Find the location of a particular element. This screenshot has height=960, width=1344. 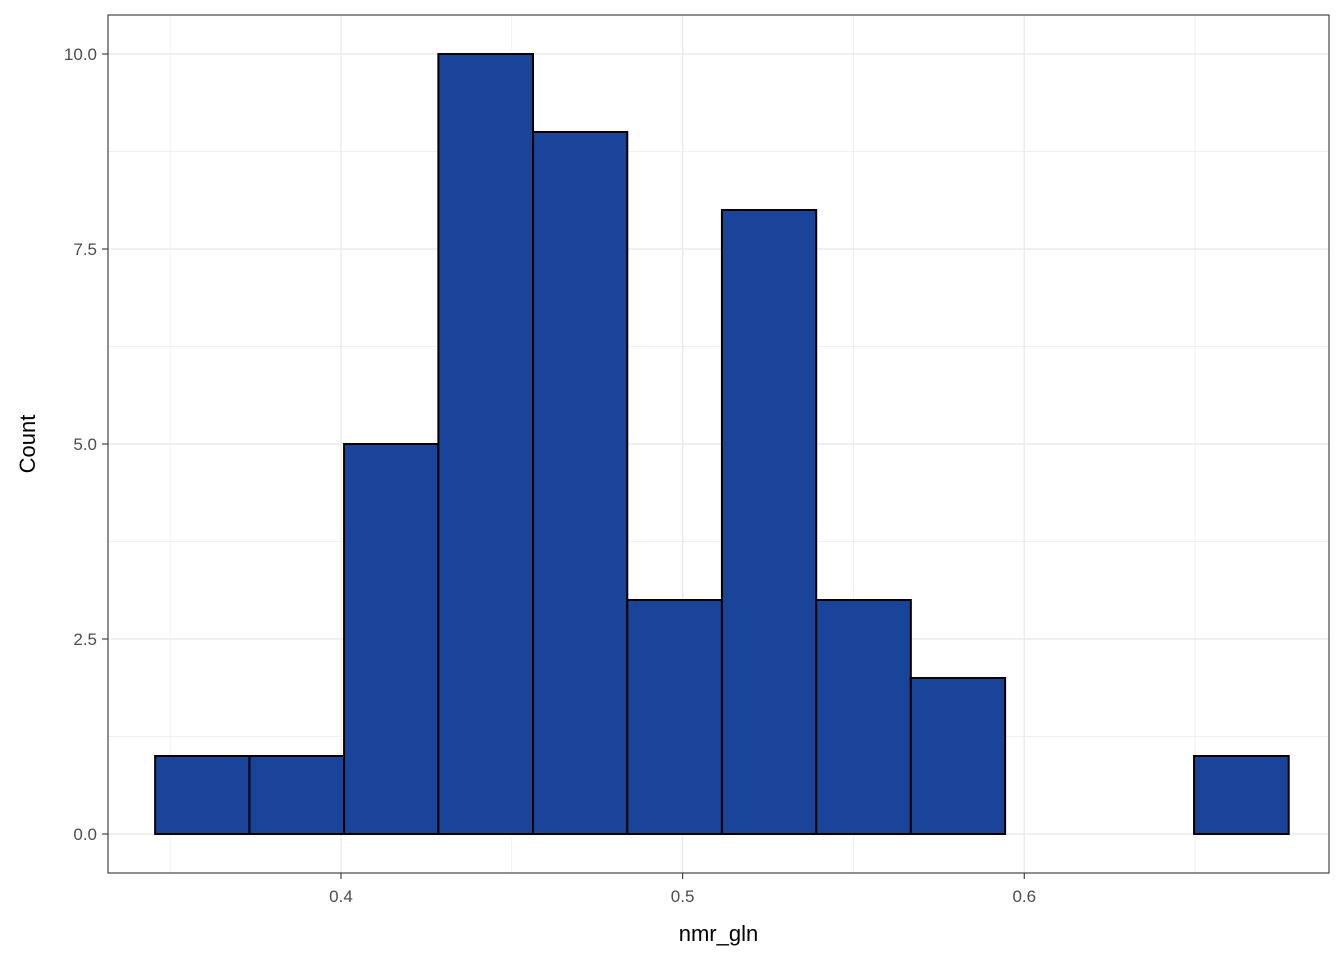

x-axis: 0.4 0.5 0.6 is located at coordinates (682, 889).